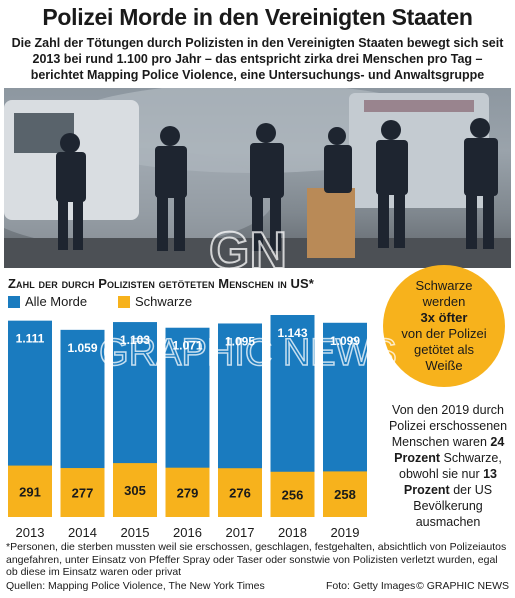  I want to click on x-tick-label: 2017, so click(240, 532).